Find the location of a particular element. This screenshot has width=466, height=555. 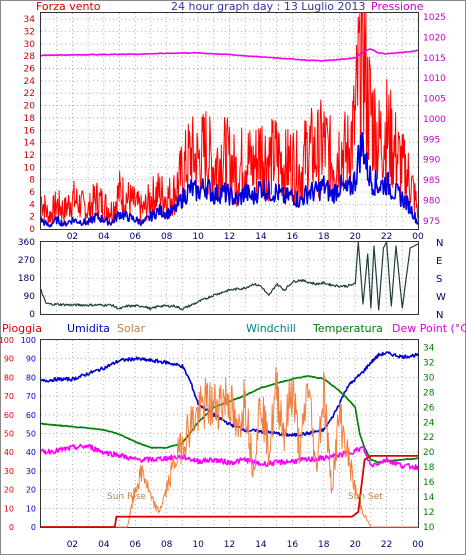

y-tick-label-direction: 0 is located at coordinates (32, 315).